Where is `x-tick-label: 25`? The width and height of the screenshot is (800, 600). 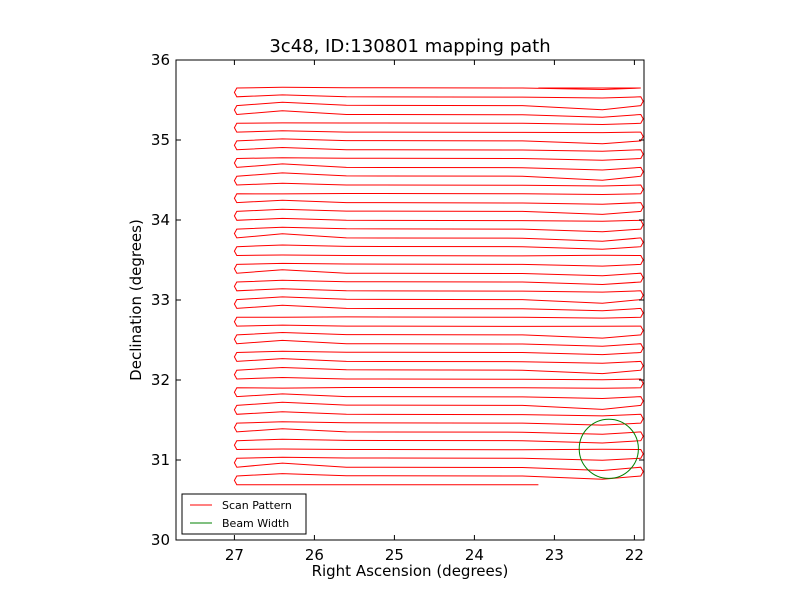
x-tick-label: 25 is located at coordinates (394, 555).